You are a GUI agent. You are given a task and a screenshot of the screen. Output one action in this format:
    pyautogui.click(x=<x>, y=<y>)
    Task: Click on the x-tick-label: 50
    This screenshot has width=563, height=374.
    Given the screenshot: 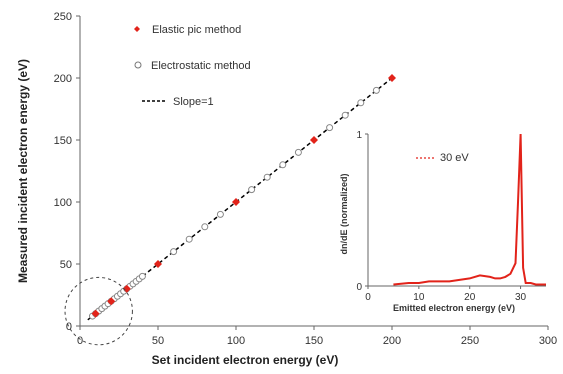 What is the action you would take?
    pyautogui.click(x=158, y=341)
    